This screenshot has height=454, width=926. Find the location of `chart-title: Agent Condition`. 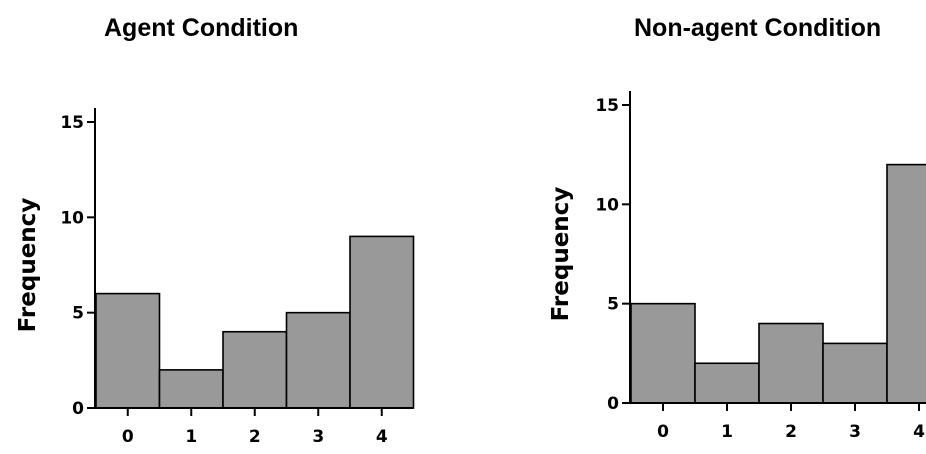

chart-title: Agent Condition is located at coordinates (201, 28).